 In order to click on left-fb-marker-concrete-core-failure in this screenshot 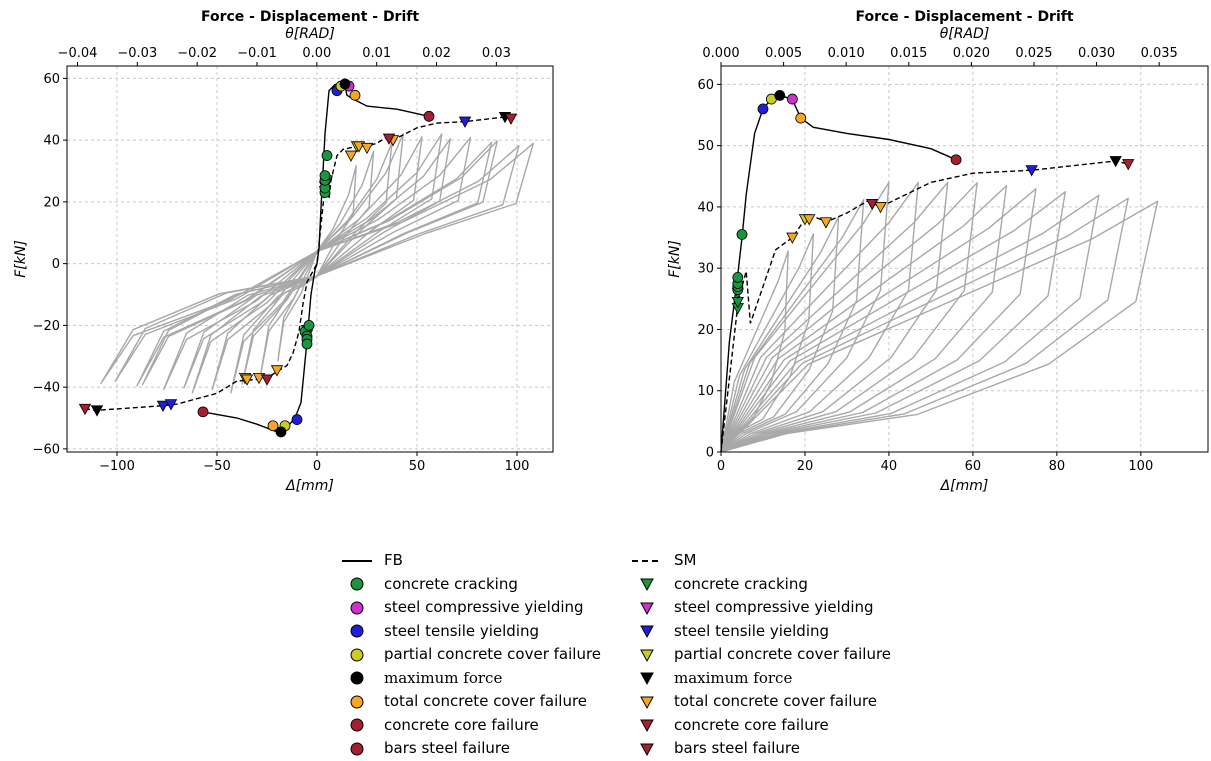, I will do `click(203, 412)`.